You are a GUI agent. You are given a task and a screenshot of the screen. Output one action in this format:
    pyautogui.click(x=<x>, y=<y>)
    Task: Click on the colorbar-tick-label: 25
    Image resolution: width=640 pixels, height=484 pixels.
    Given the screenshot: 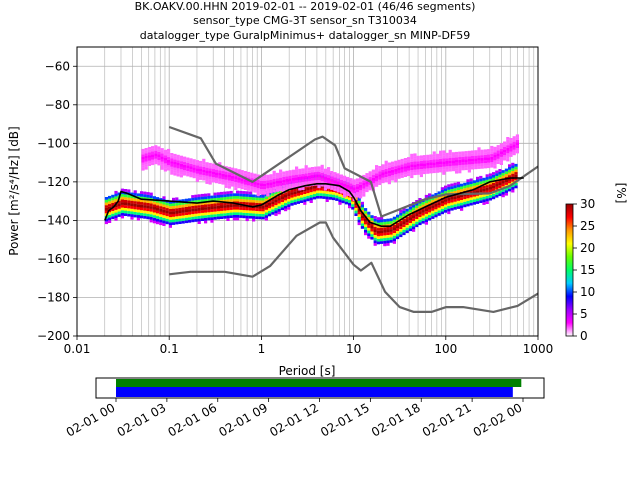 What is the action you would take?
    pyautogui.click(x=587, y=226)
    